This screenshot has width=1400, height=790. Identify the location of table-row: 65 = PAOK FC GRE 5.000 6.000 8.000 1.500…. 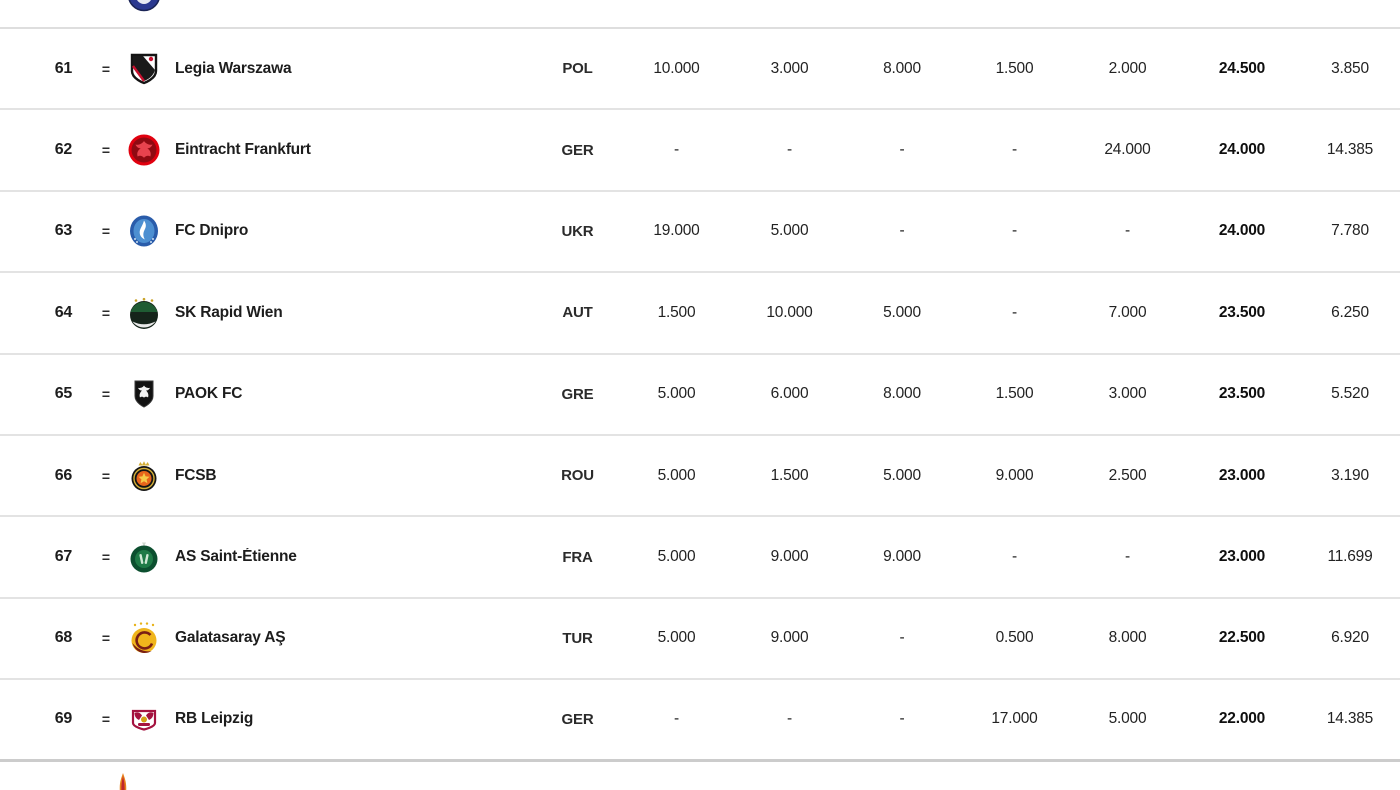
(700, 395).